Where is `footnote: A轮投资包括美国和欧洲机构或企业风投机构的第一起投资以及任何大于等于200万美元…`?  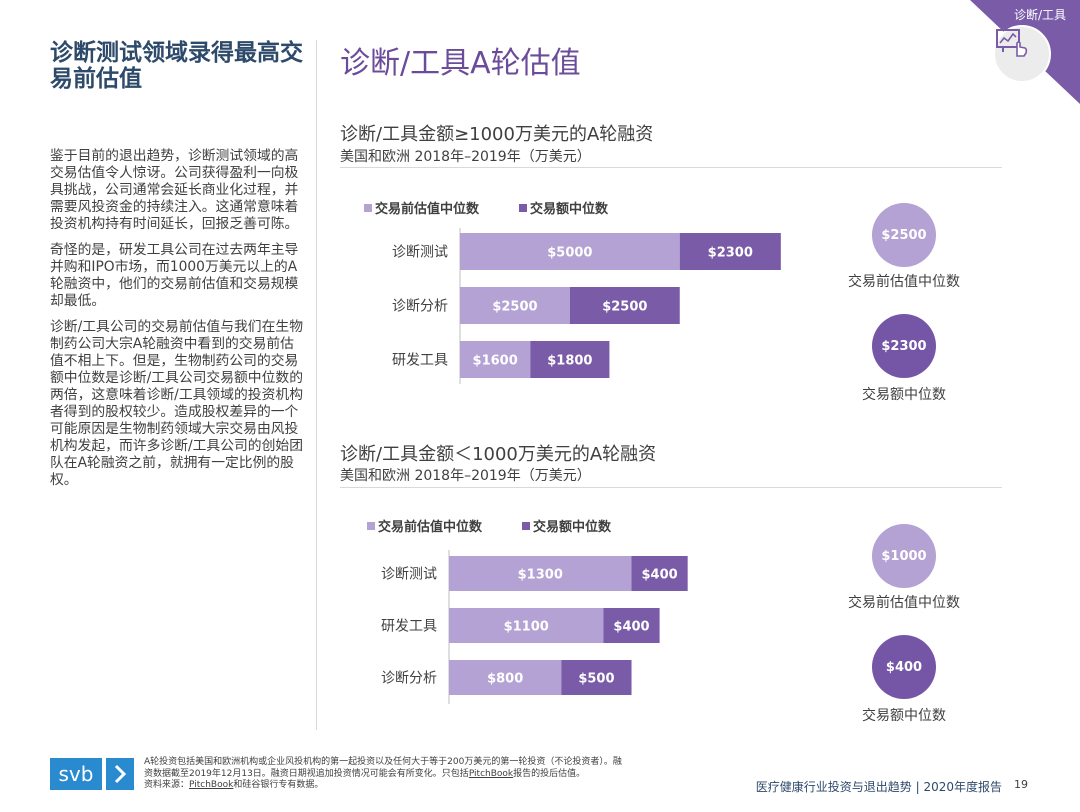 footnote: A轮投资包括美国和欧洲机构或企业风投机构的第一起投资以及任何大于等于200万美元… is located at coordinates (409, 774).